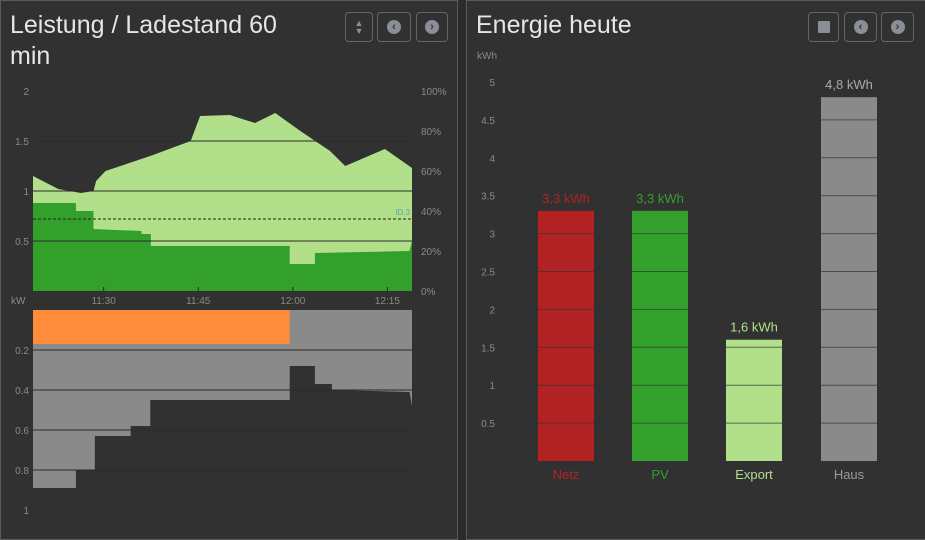 Image resolution: width=925 pixels, height=540 pixels. What do you see at coordinates (431, 172) in the screenshot?
I see `y2-tick-label: 60%` at bounding box center [431, 172].